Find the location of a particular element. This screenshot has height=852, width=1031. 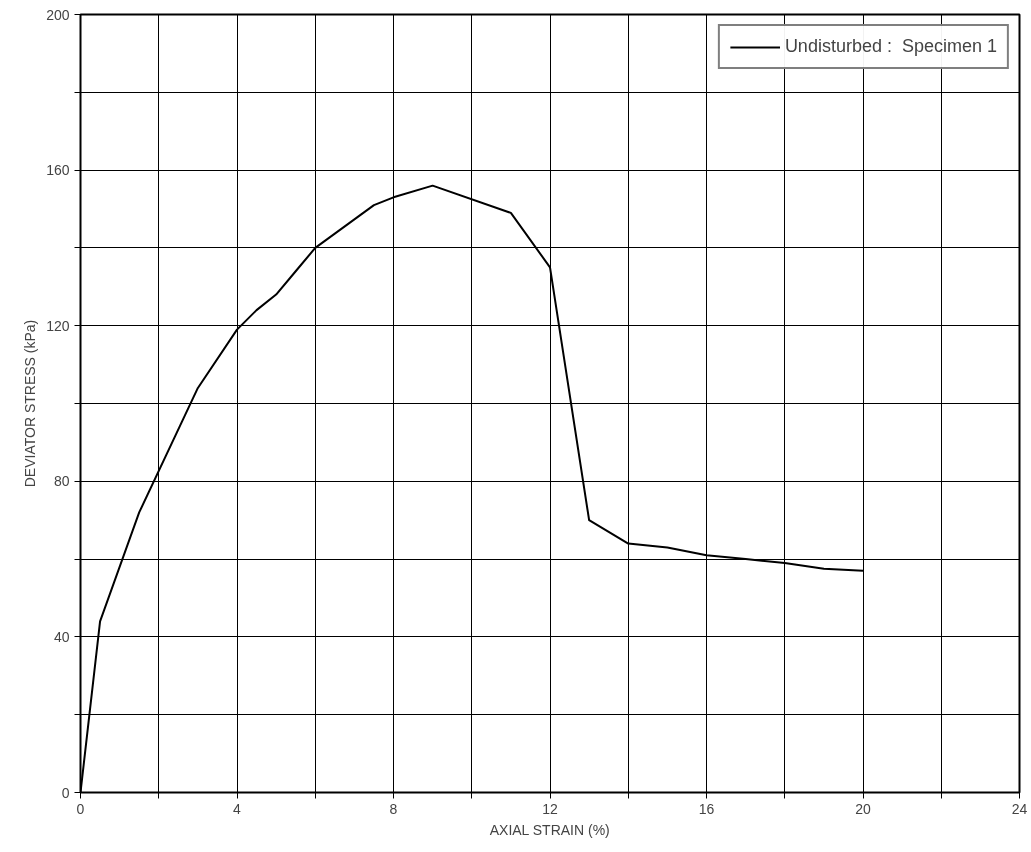

y-tick-label: 120 is located at coordinates (58, 325).